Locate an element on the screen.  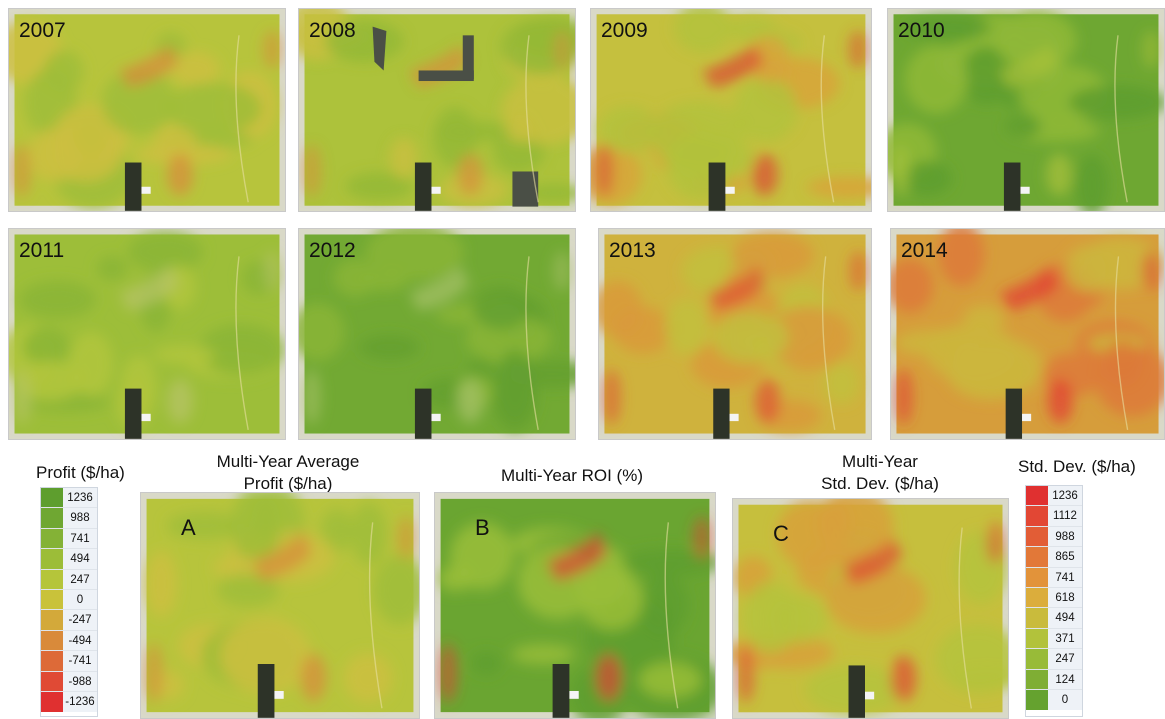
map-year-label: 2009 is located at coordinates (624, 30).